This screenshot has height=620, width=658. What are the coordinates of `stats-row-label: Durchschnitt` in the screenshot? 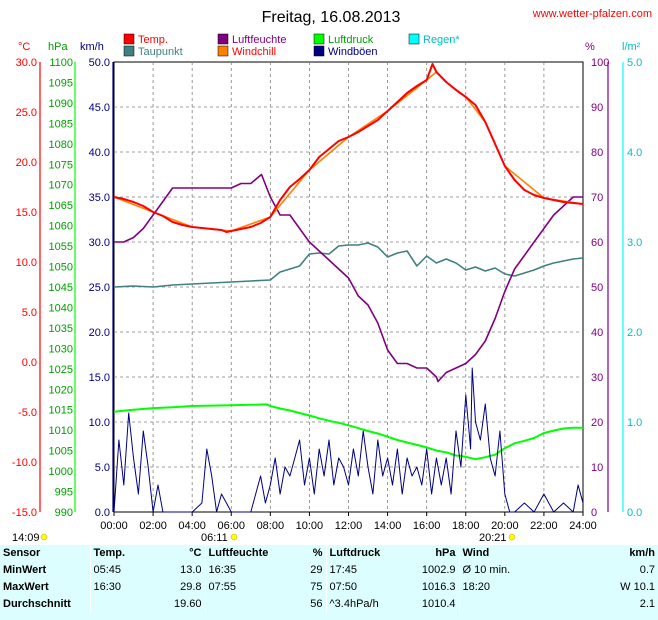 It's located at (37, 604).